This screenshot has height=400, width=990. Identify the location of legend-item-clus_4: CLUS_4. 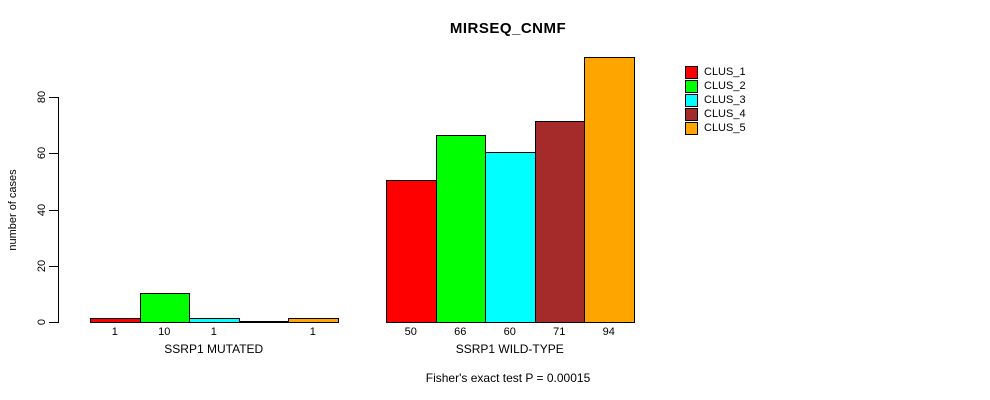
(715, 114).